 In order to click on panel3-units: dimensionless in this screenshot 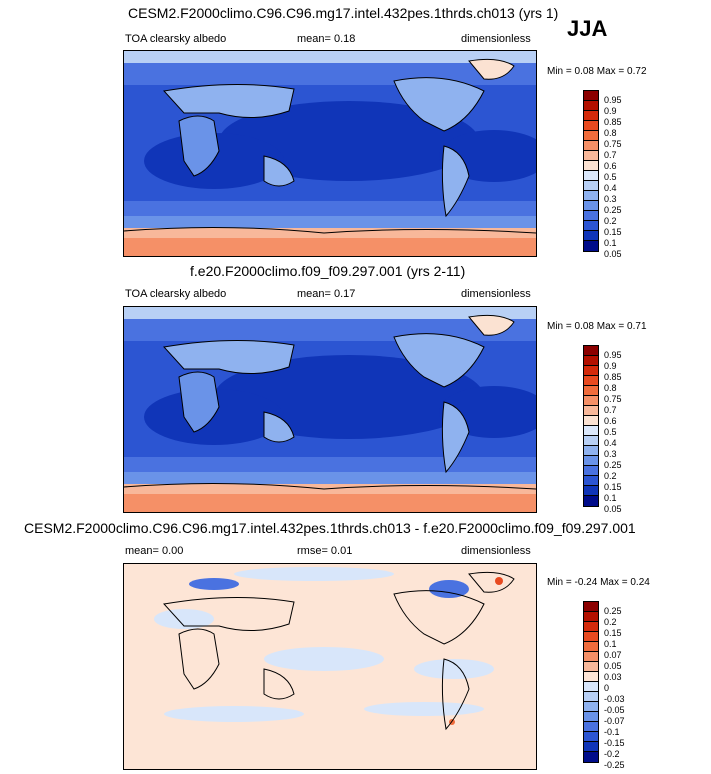, I will do `click(496, 551)`.